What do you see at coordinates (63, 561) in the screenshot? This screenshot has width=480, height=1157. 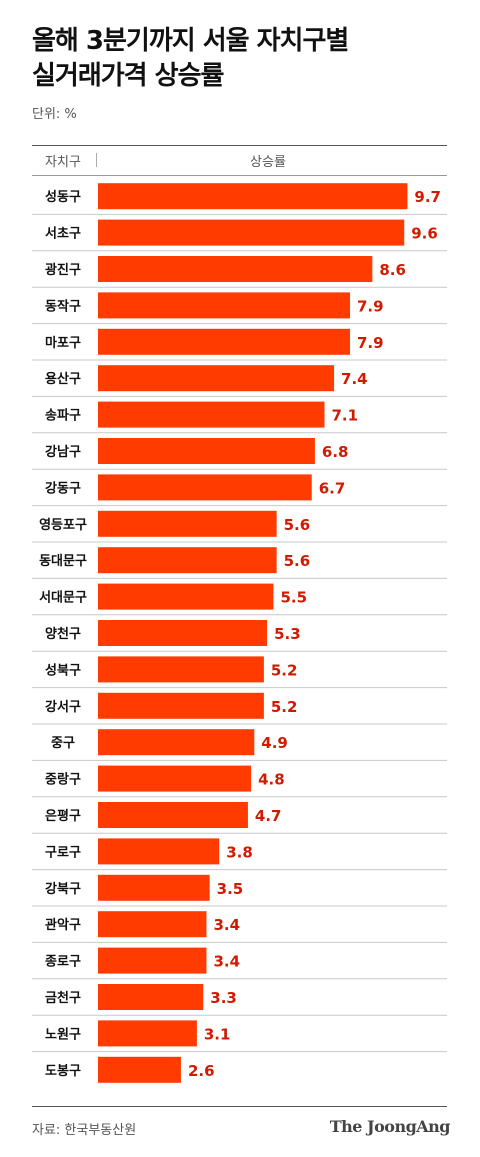 I see `category-label: 동대문구` at bounding box center [63, 561].